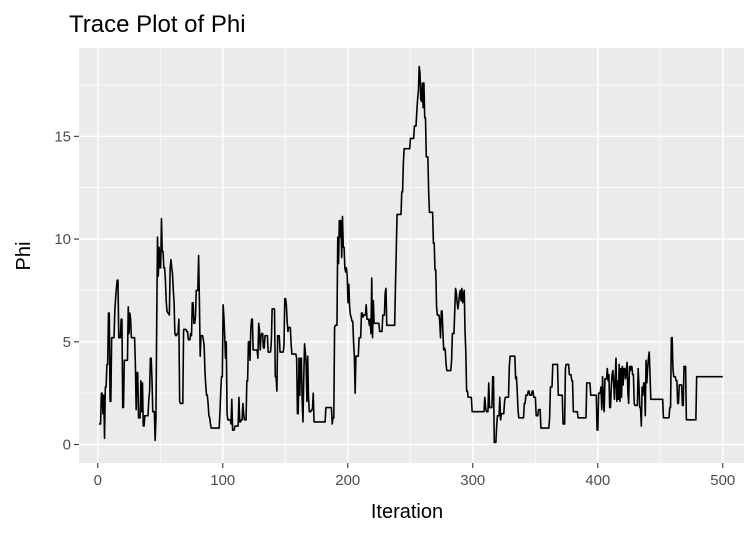 Image resolution: width=754 pixels, height=534 pixels. I want to click on y-tick-label: 0, so click(67, 445).